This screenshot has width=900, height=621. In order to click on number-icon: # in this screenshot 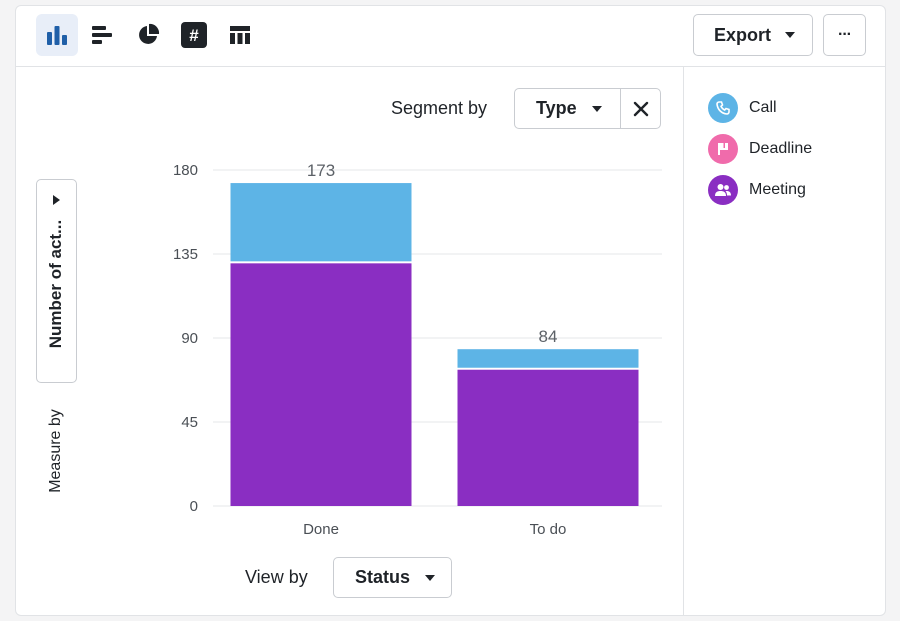, I will do `click(194, 35)`.